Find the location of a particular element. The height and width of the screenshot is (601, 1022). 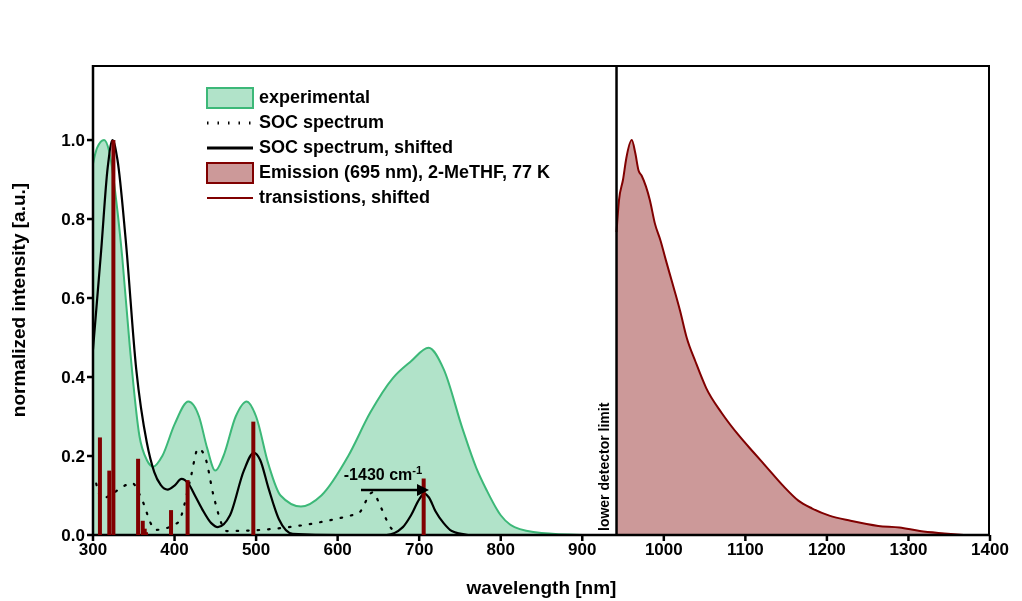

y-axis-title: normalized intensity [a.u.] is located at coordinates (18, 300).